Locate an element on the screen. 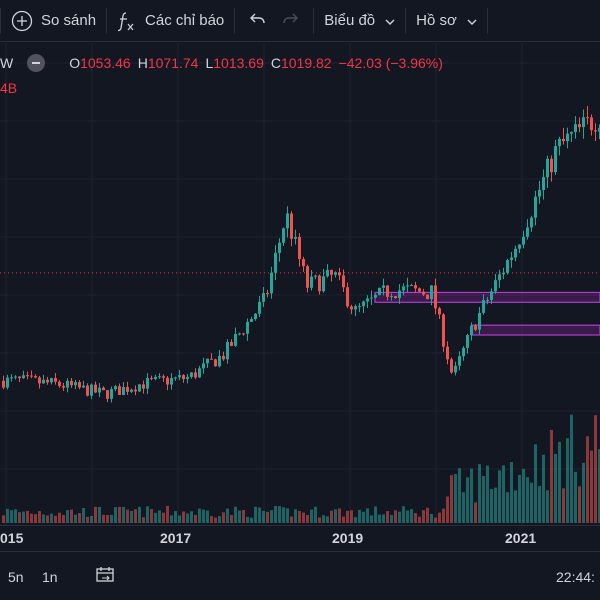 This screenshot has height=600, width=600. profile-dropdown: Hồ sơ is located at coordinates (446, 21).